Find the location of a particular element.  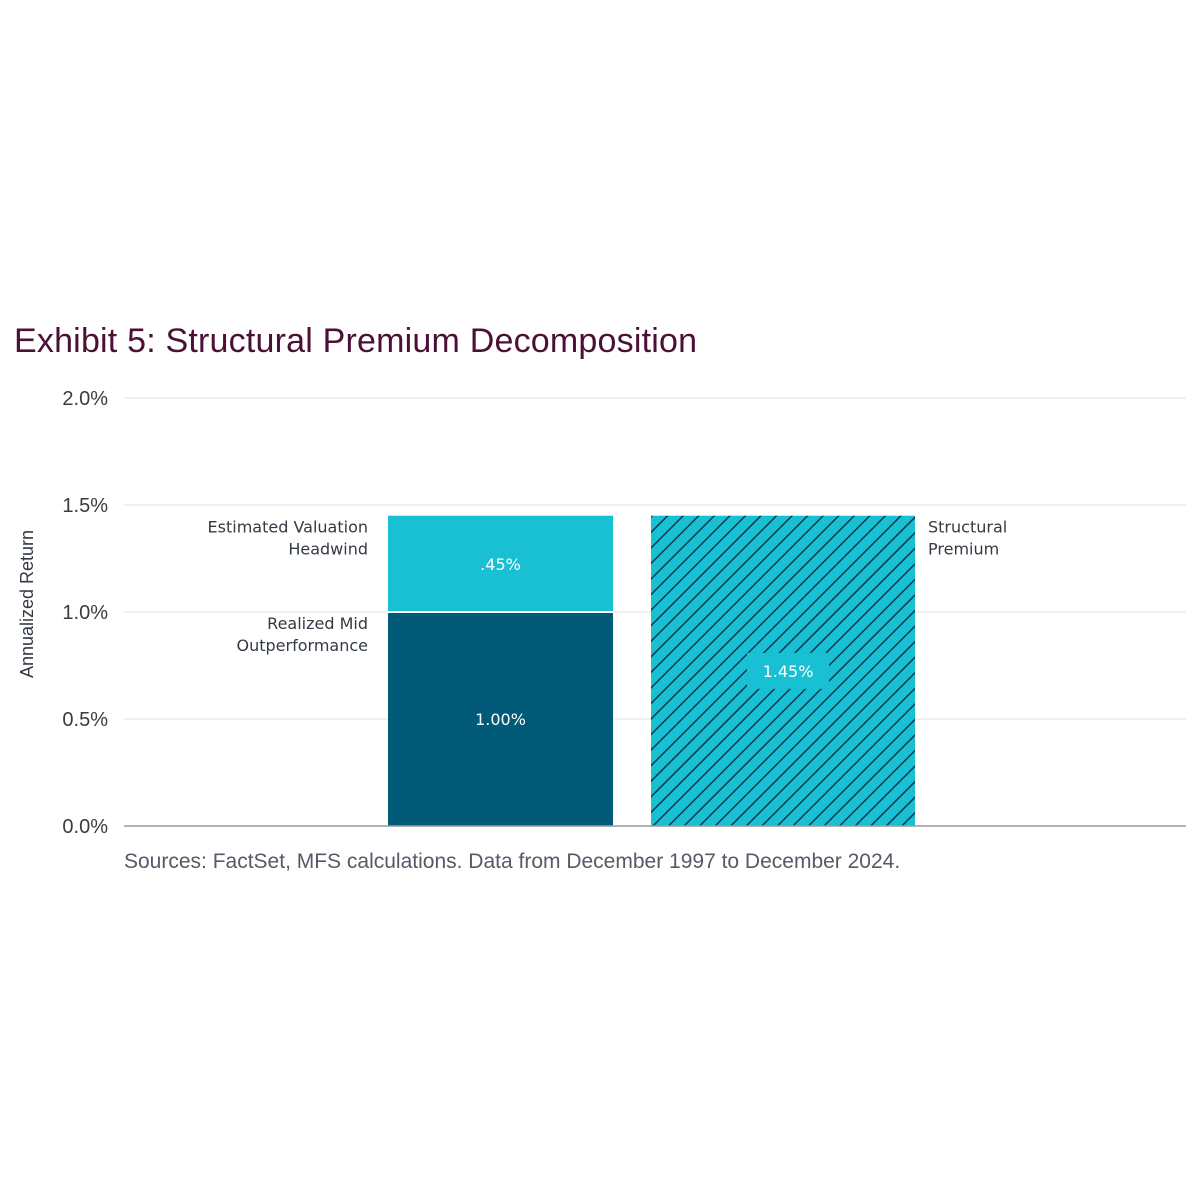

y-tick-label: 0.5% is located at coordinates (85, 720).